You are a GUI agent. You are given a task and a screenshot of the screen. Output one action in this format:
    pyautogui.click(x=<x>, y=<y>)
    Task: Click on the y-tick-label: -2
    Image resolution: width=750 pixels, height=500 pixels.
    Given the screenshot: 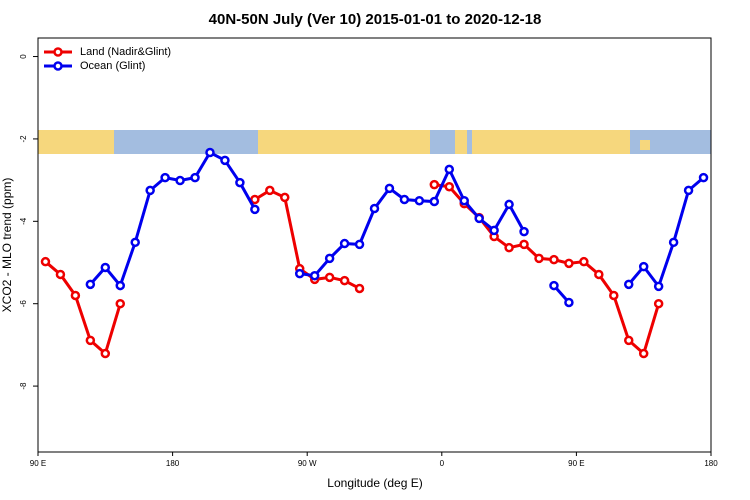 What is the action you would take?
    pyautogui.click(x=23, y=139)
    